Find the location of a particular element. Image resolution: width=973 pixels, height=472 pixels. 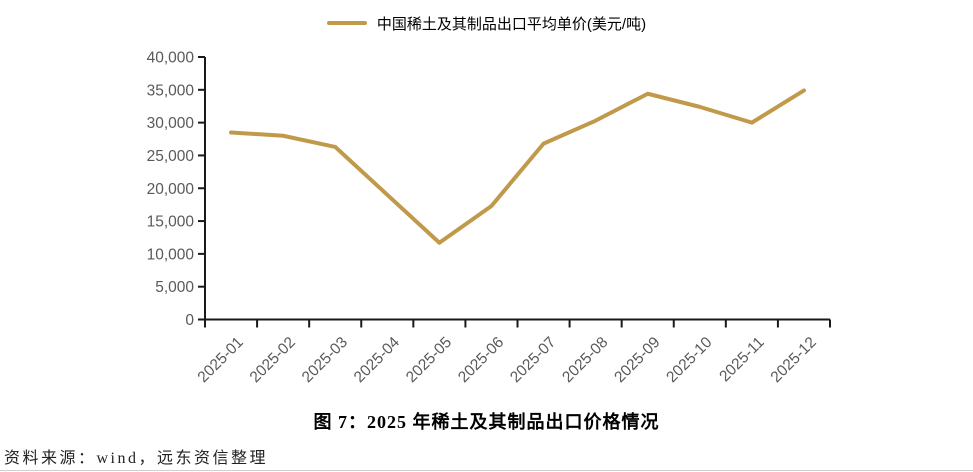

source-note: 资料来源：wind，远东资信整理 is located at coordinates (136, 458).